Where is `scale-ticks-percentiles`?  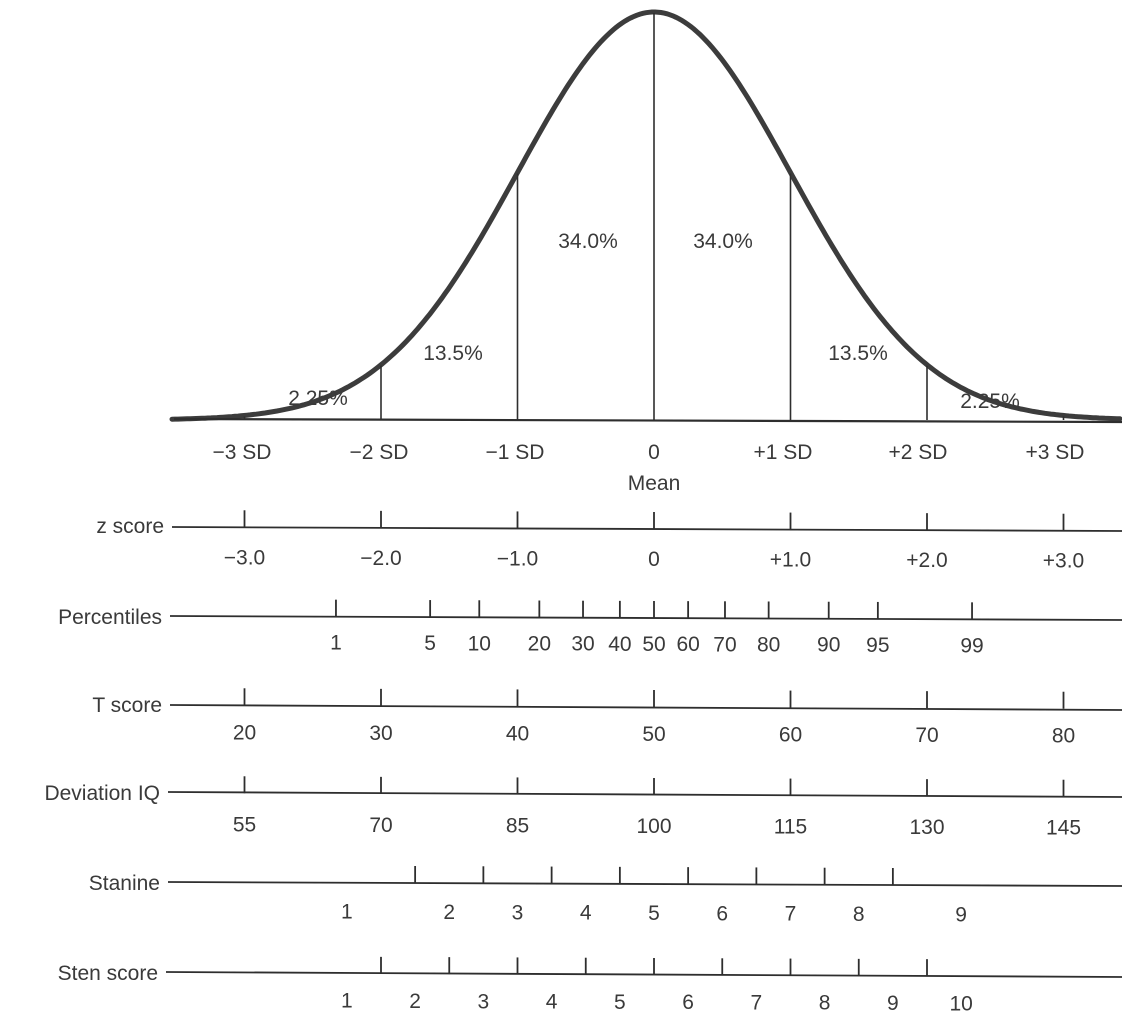 scale-ticks-percentiles is located at coordinates (654, 609).